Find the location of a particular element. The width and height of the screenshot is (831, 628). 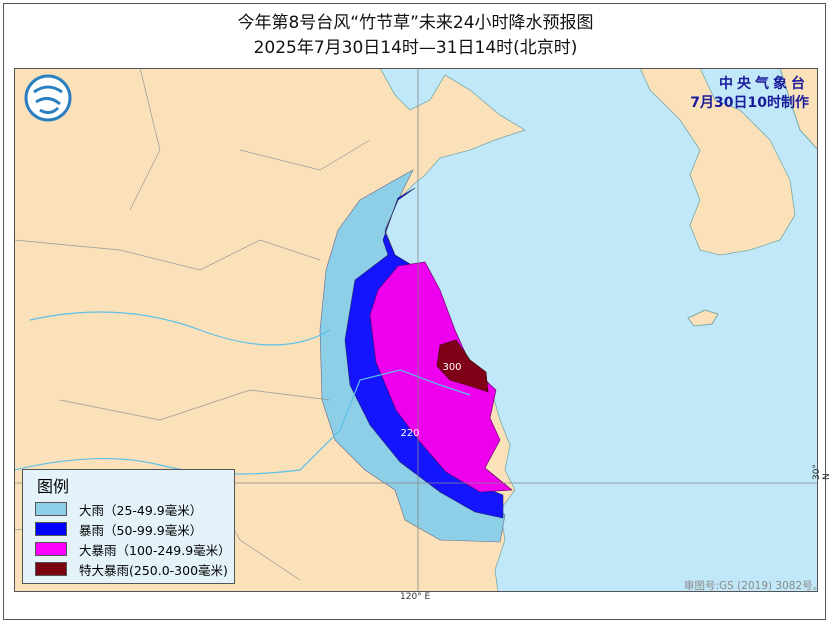

map-title: 今年第8号台风“竹节草”未来24小时降水预报图 is located at coordinates (415, 23).